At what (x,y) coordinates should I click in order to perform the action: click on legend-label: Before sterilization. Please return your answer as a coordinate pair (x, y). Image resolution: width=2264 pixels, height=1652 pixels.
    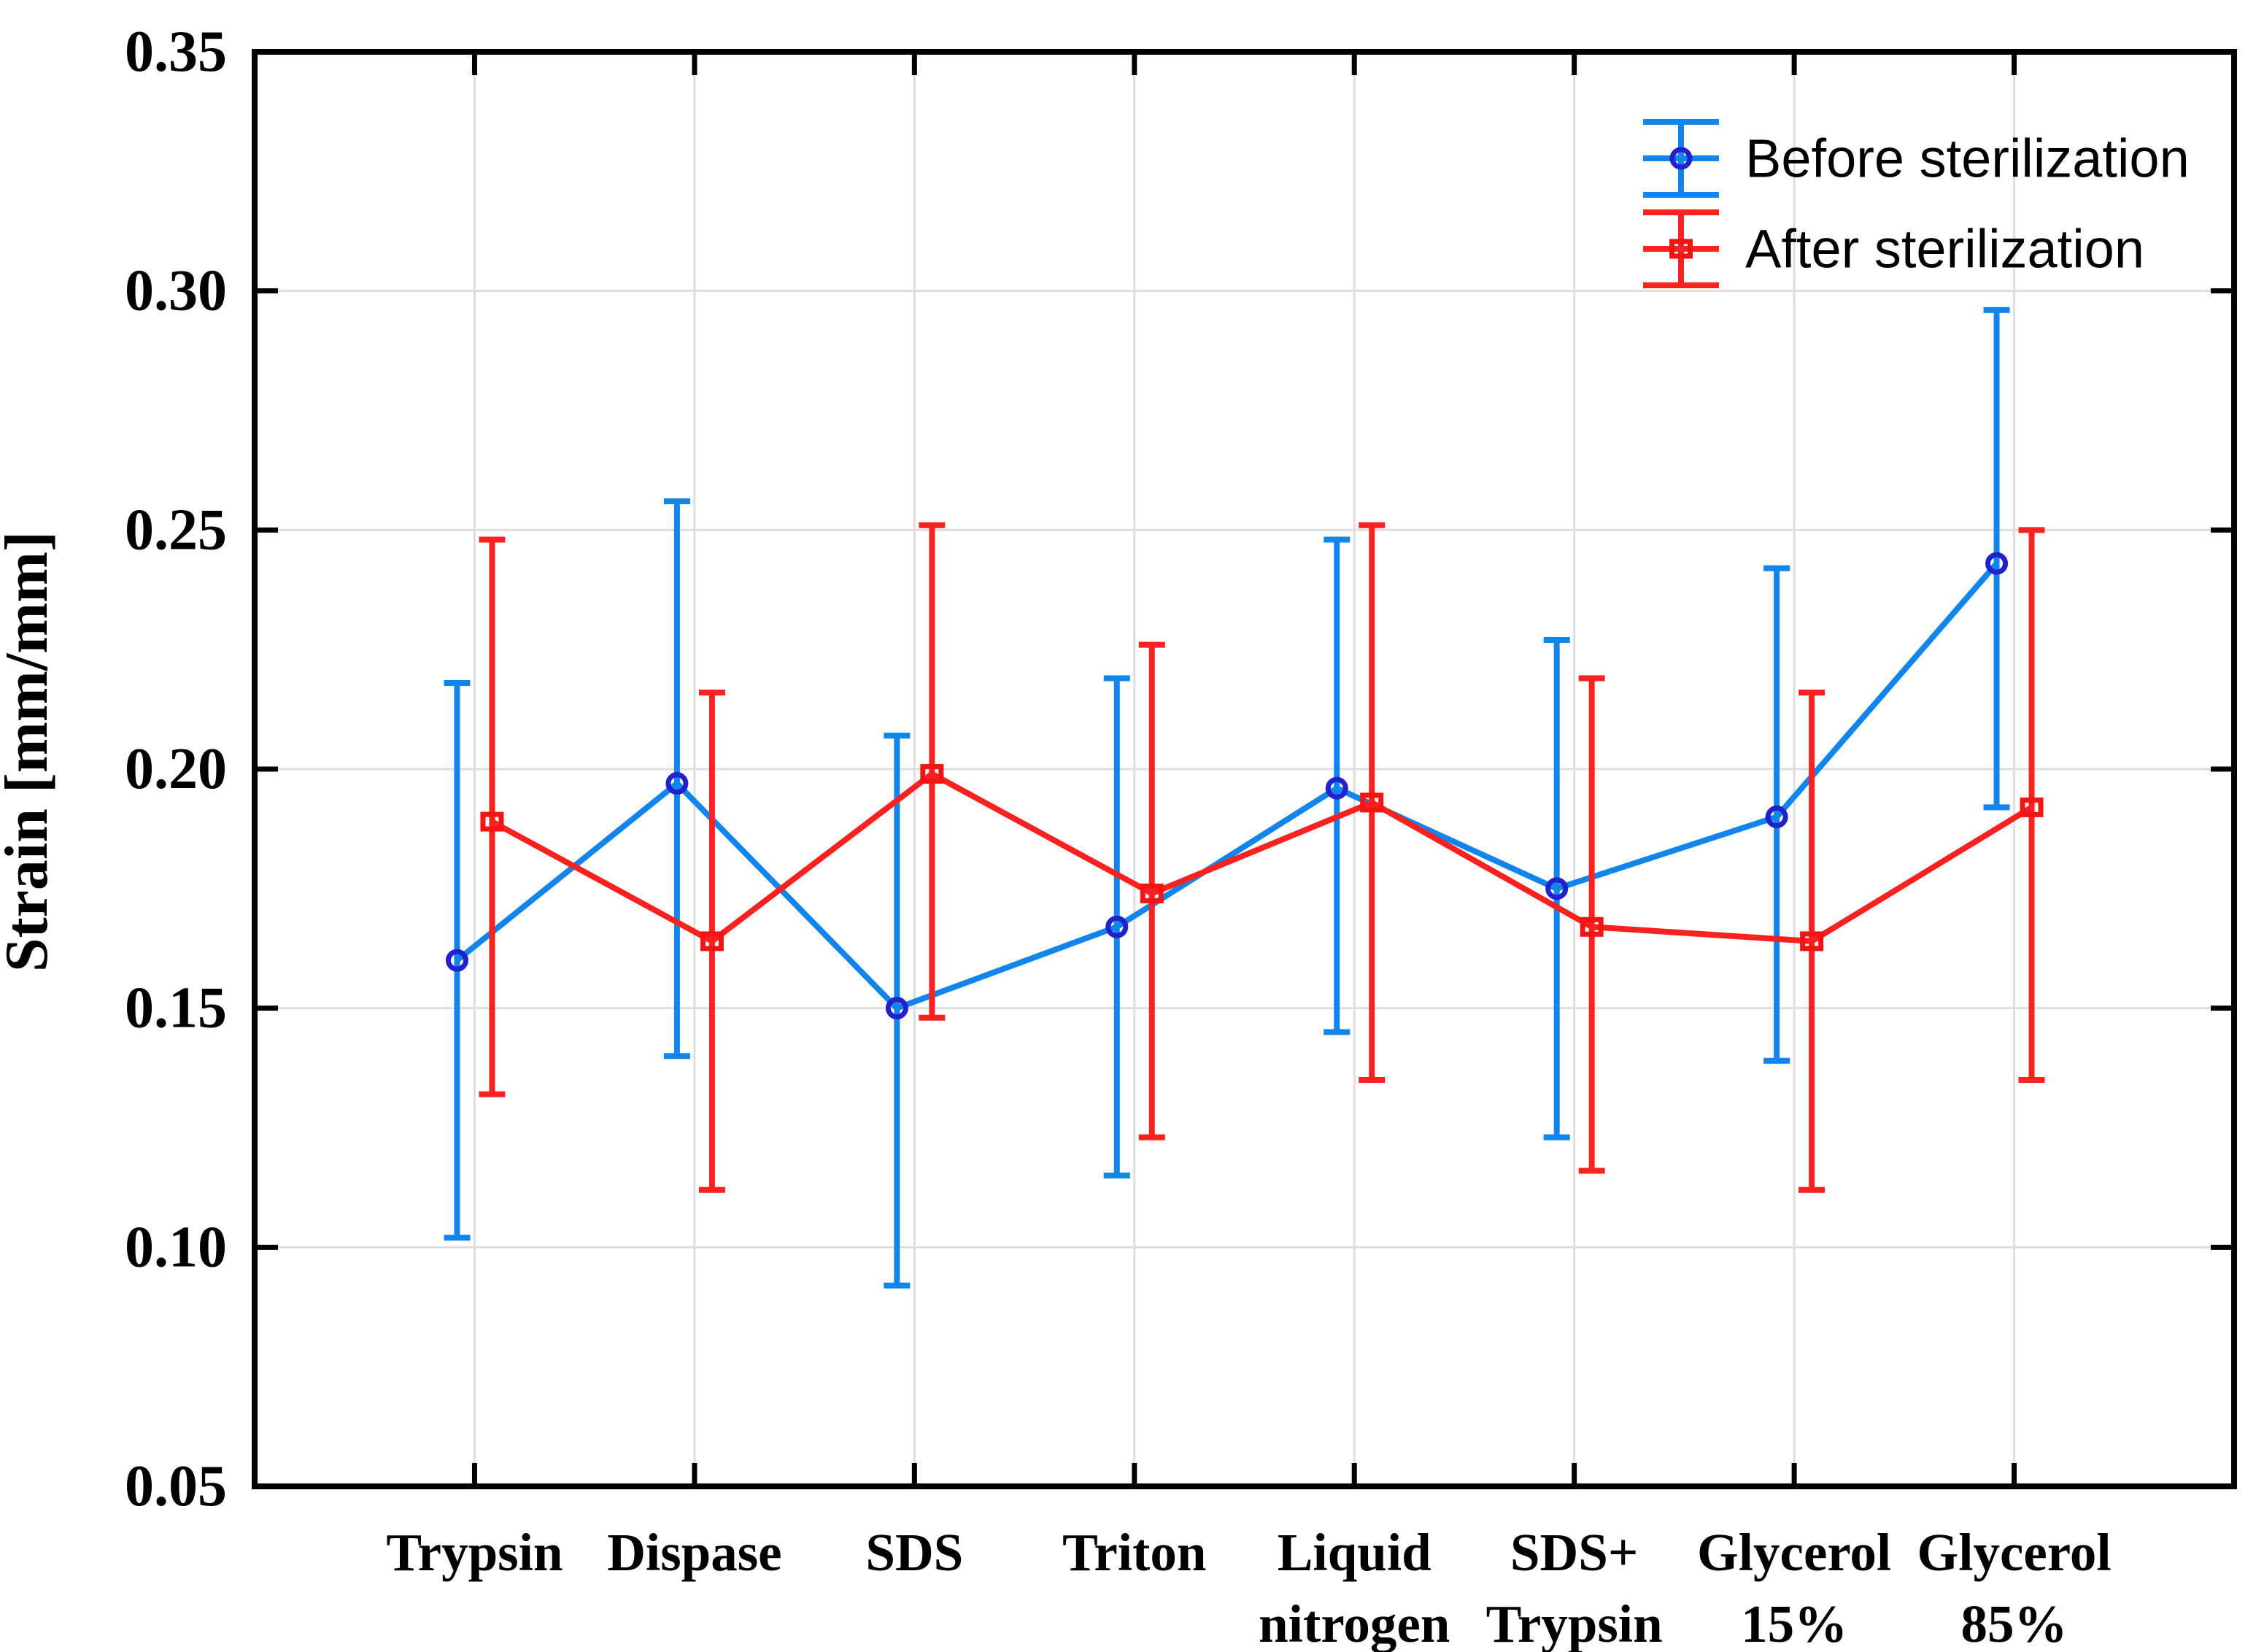
    Looking at the image, I should click on (1967, 158).